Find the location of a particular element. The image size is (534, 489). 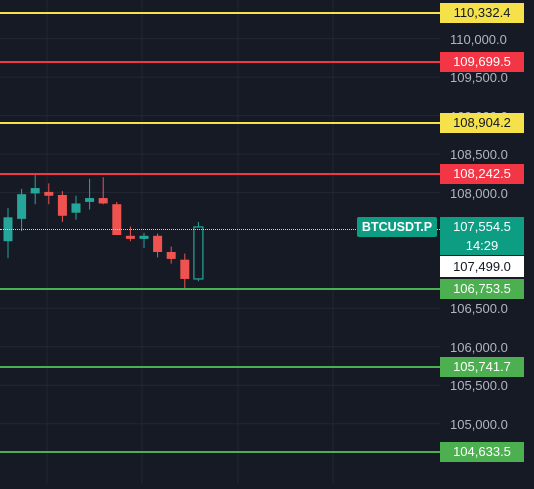

level-price-label: 104,633.5 is located at coordinates (482, 452).